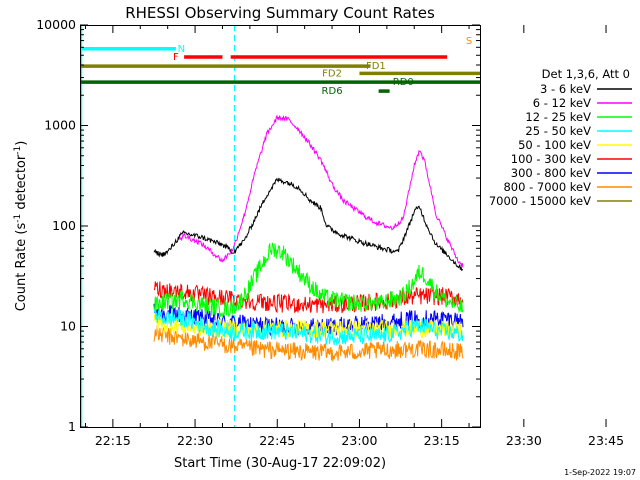  What do you see at coordinates (547, 187) in the screenshot?
I see `legend-label: 800 - 7000 keV` at bounding box center [547, 187].